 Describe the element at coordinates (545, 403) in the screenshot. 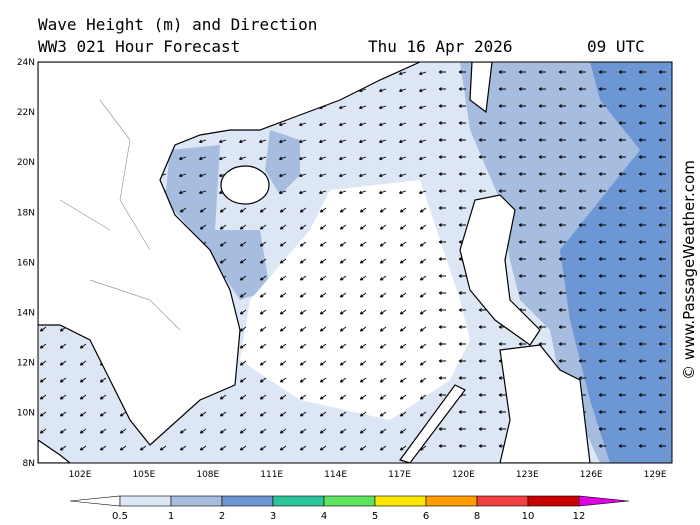

I see `visayas-mindanao` at that location.